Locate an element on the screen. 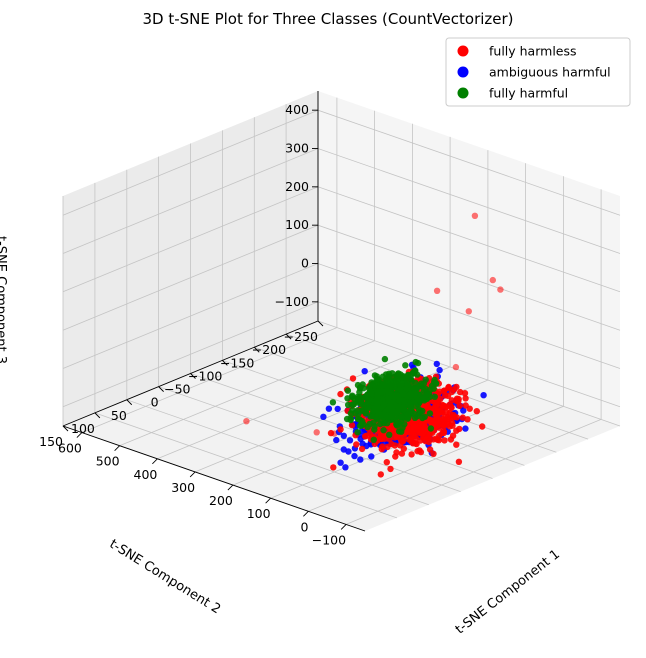  y-tick-label: 0 is located at coordinates (155, 402).